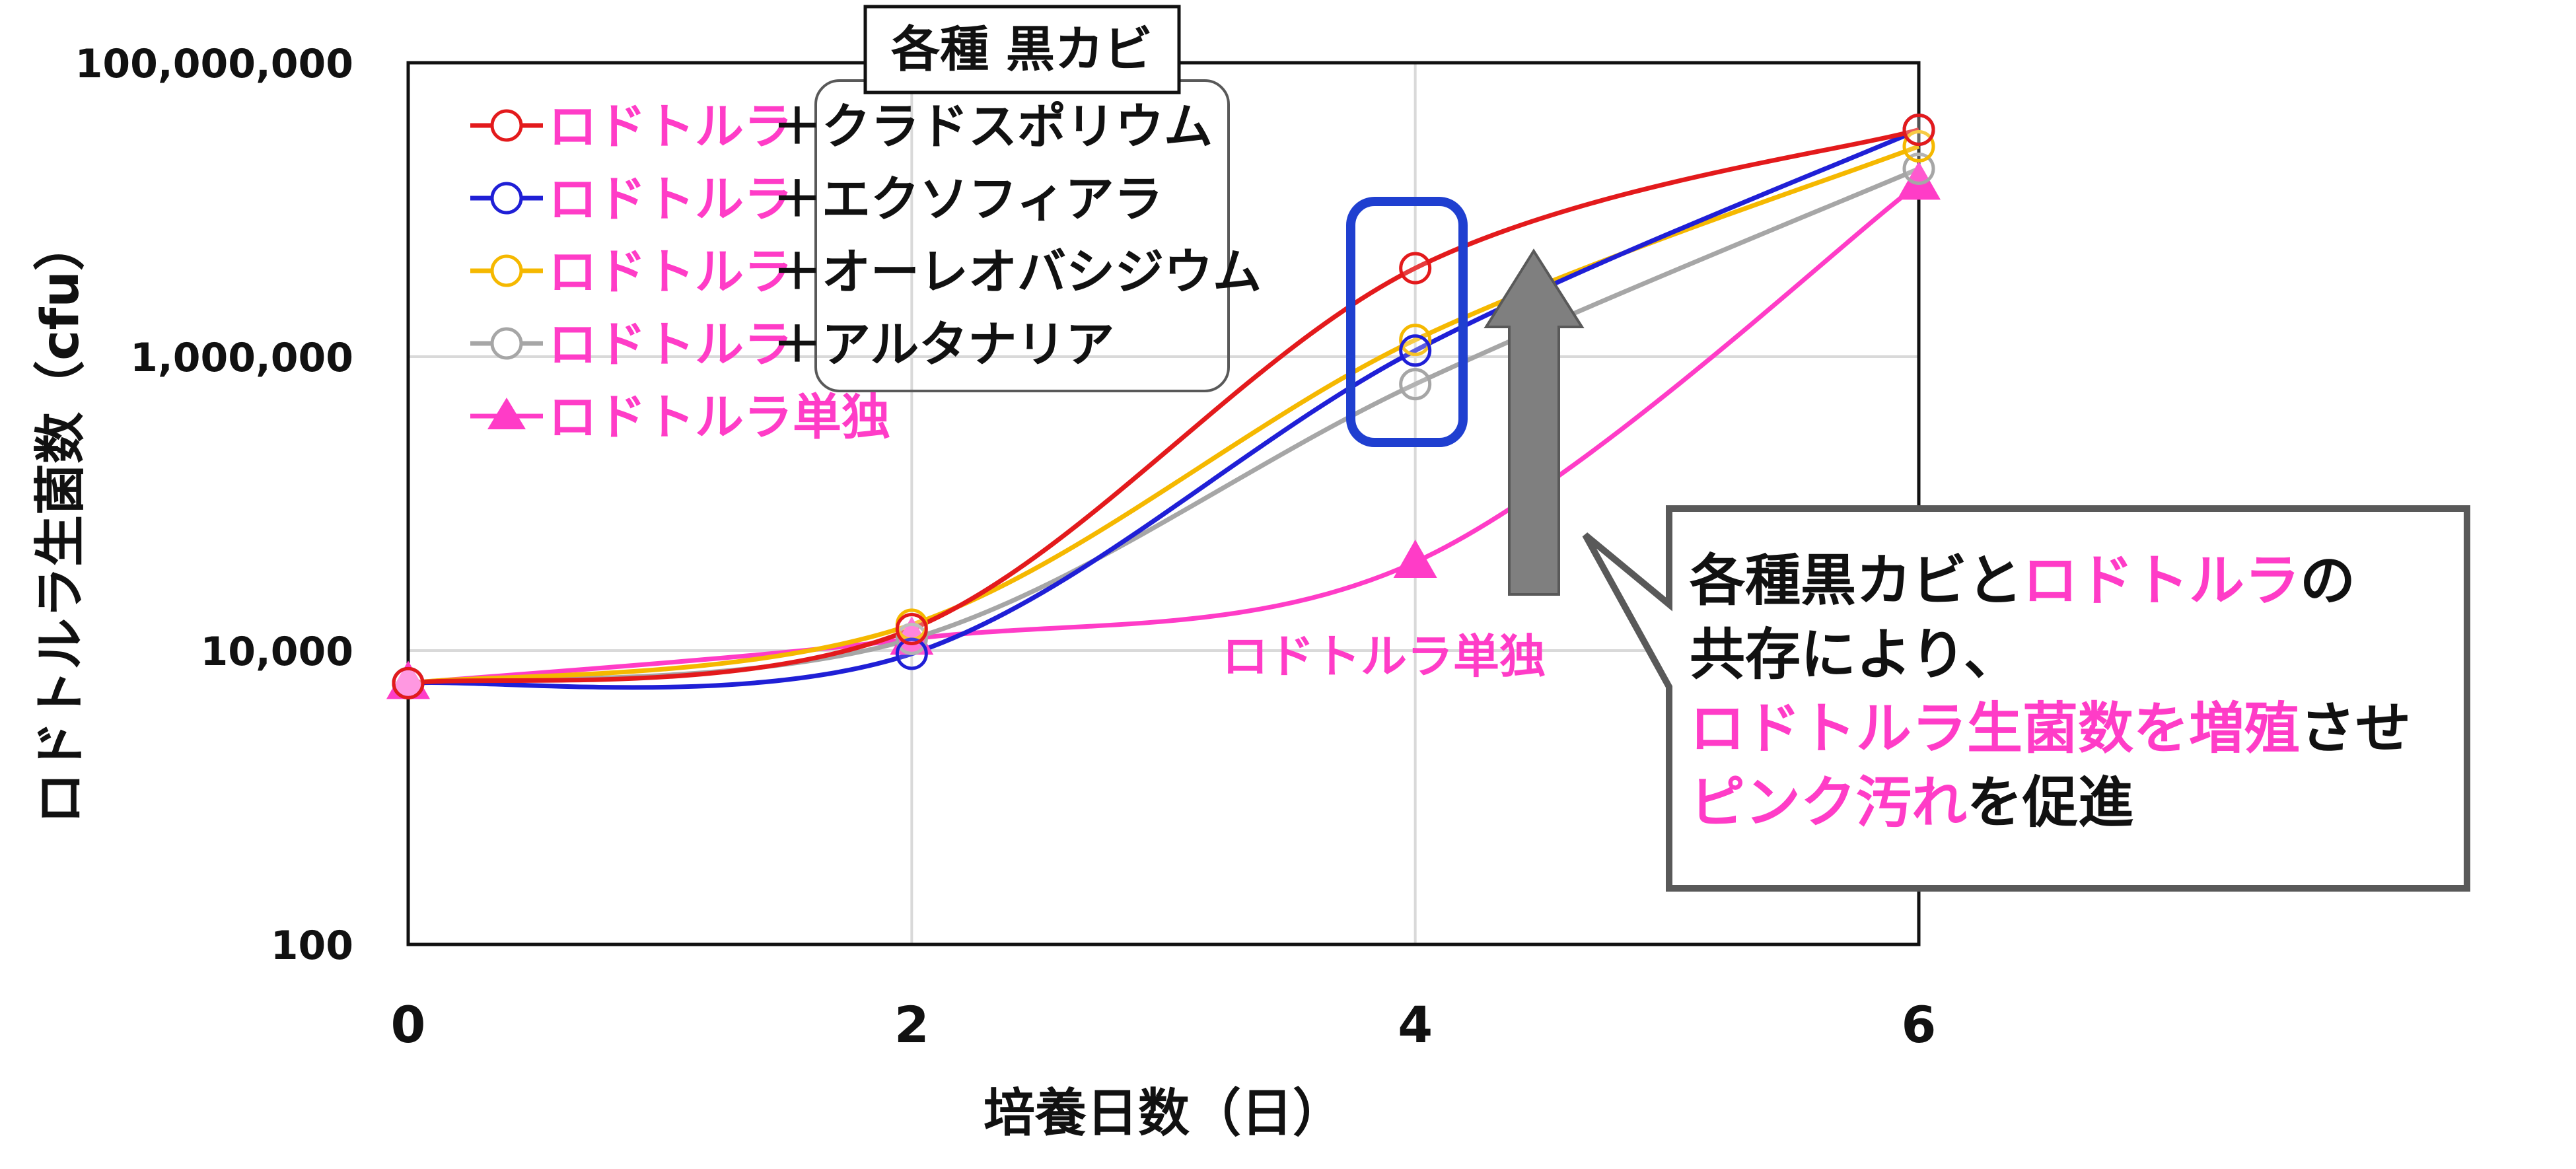  What do you see at coordinates (242, 358) in the screenshot?
I see `y-tick-label: 1,000,000` at bounding box center [242, 358].